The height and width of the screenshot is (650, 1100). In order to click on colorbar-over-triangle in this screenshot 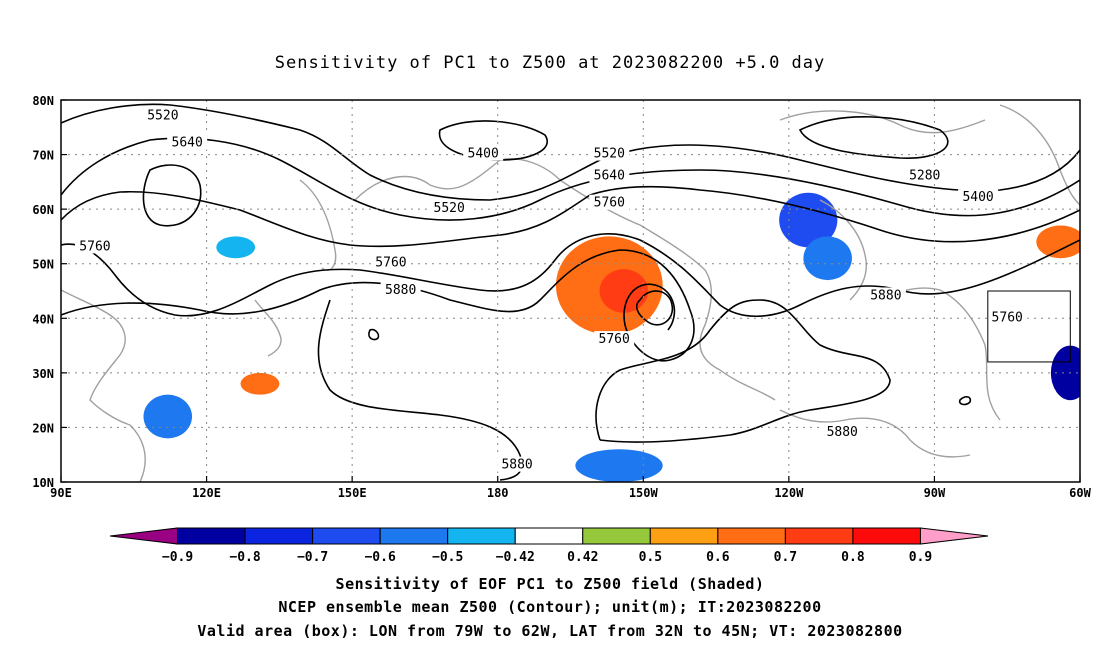, I will do `click(954, 536)`.